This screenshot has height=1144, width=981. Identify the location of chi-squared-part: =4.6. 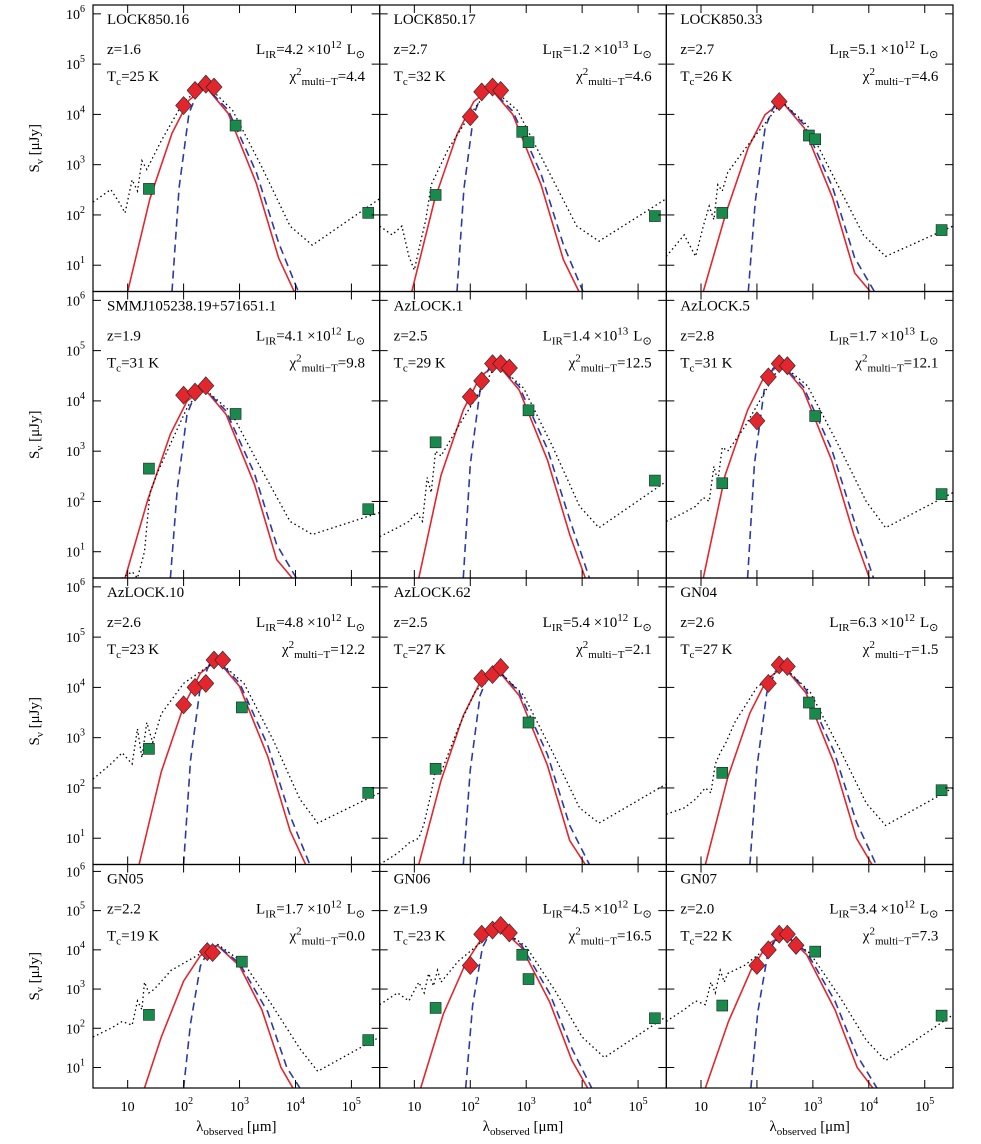
(925, 77).